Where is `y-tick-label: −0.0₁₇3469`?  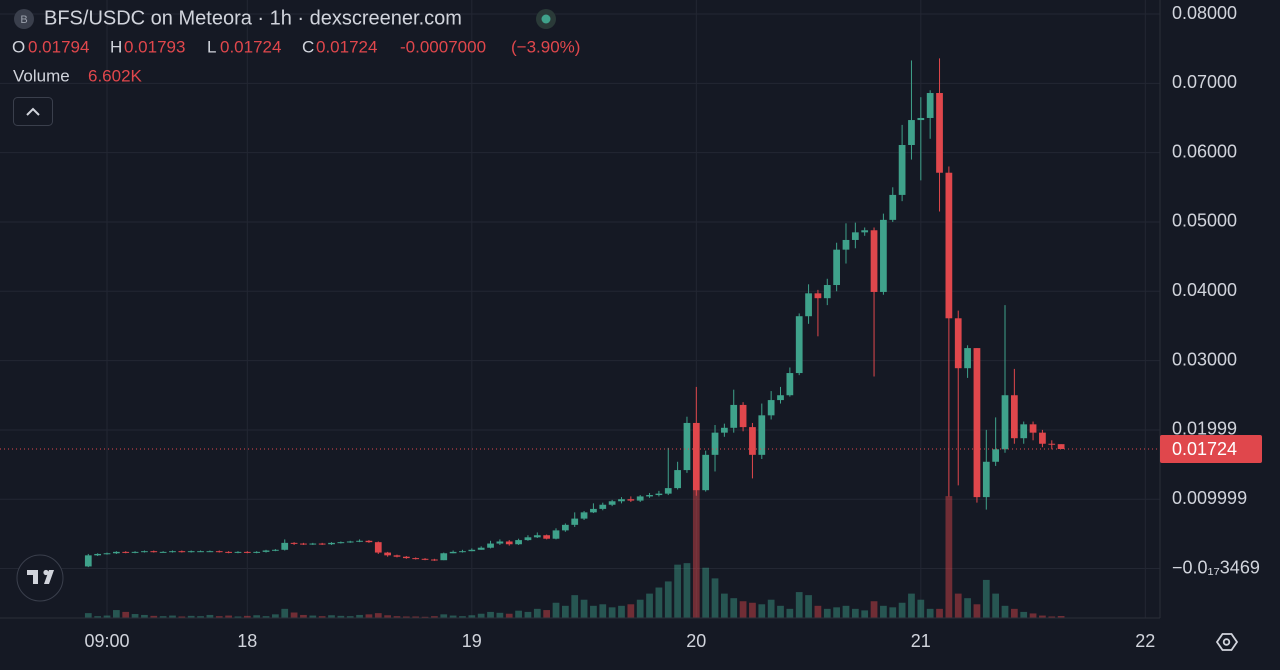
y-tick-label: −0.0₁₇3469 is located at coordinates (1216, 567).